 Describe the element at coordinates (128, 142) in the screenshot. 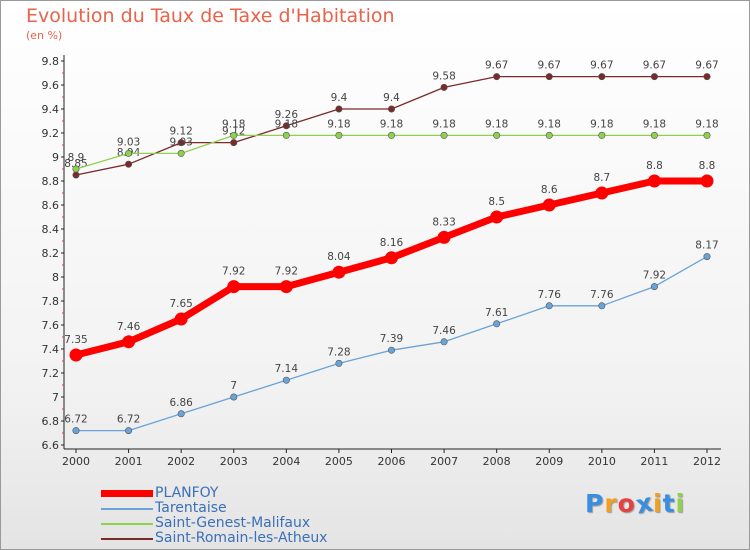

I see `data-label: 9.03` at that location.